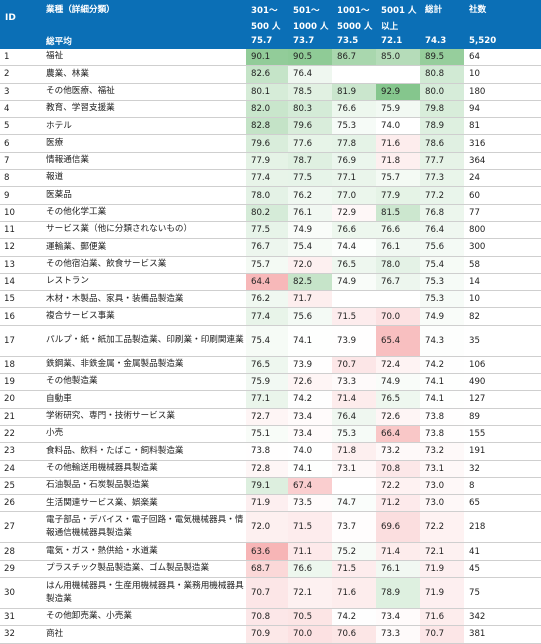  I want to click on row-size4-score: 85.0, so click(398, 57).